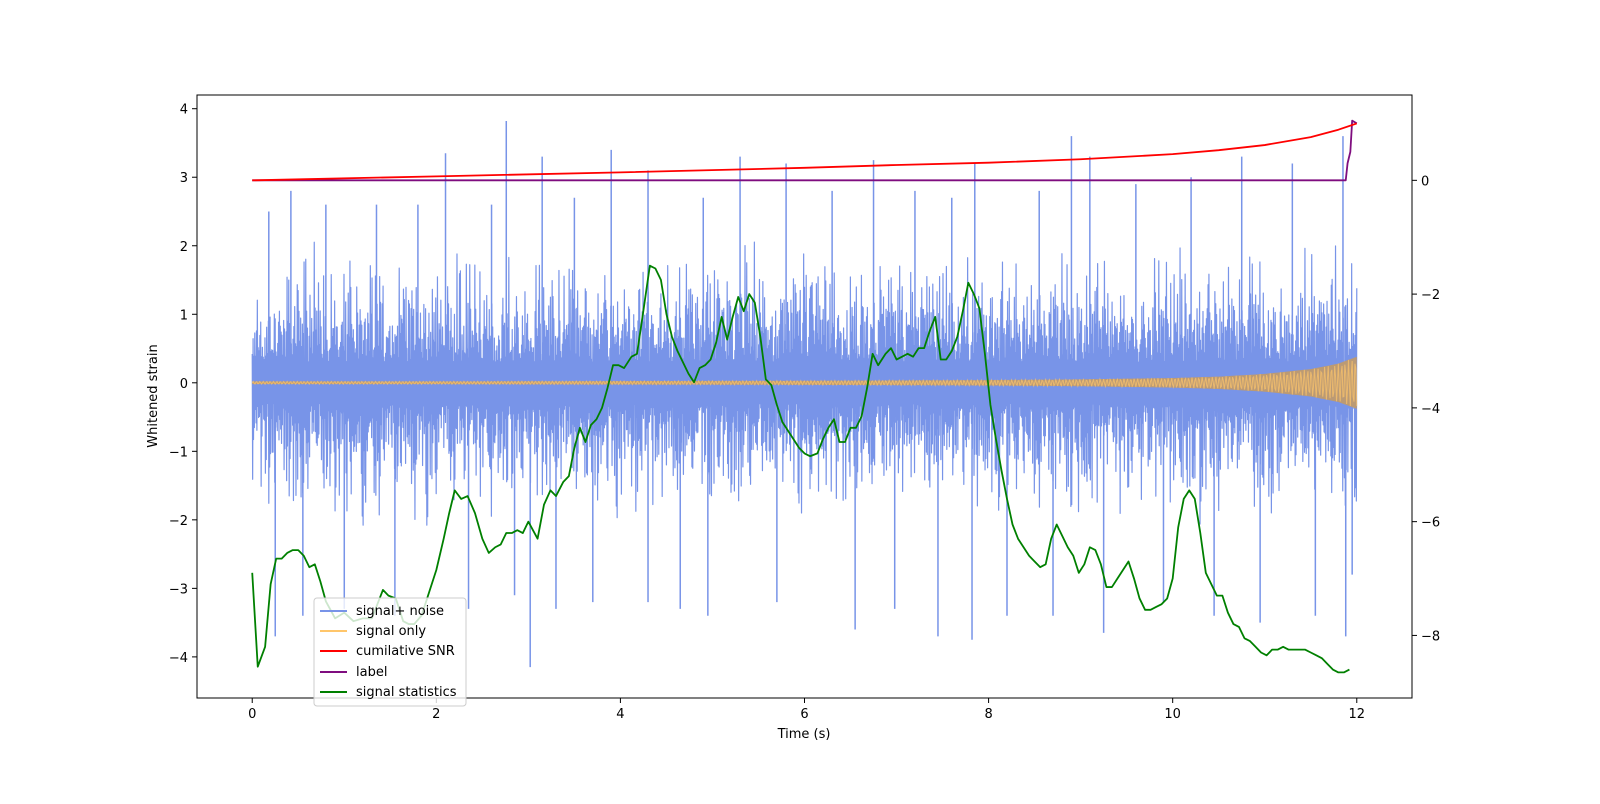 The image size is (1600, 804). What do you see at coordinates (988, 714) in the screenshot?
I see `x-tick-label-4: 8` at bounding box center [988, 714].